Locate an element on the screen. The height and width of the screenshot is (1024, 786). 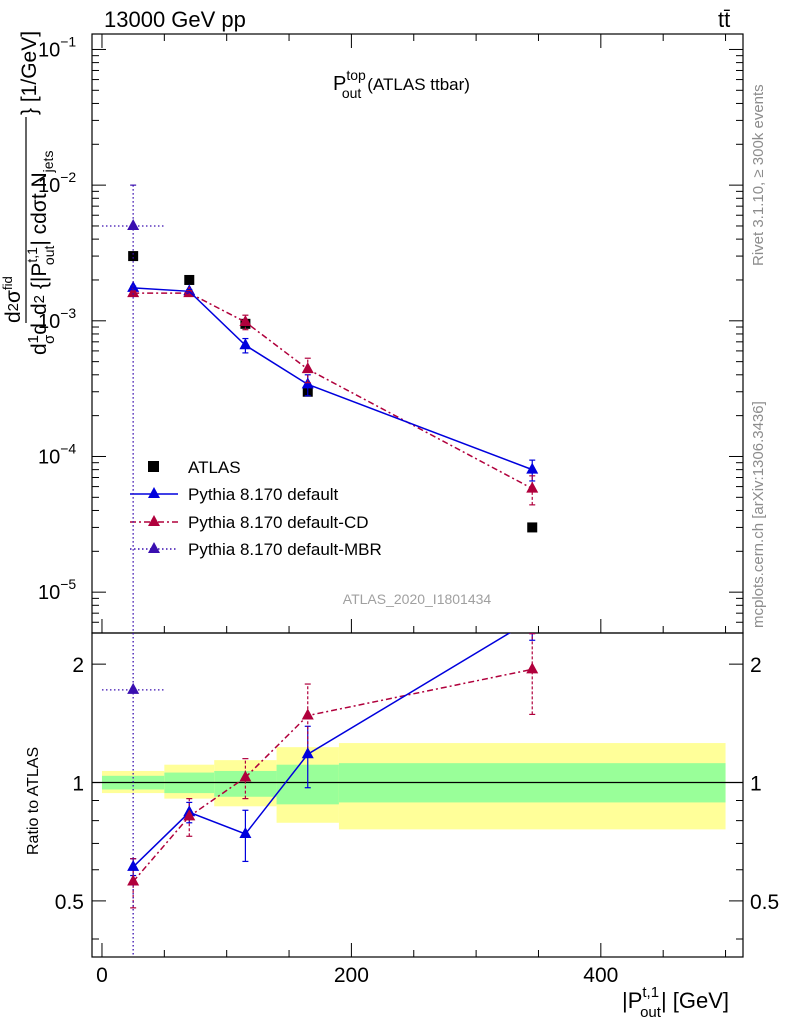
legend-entry-atlas: ATLAS is located at coordinates (214, 467).